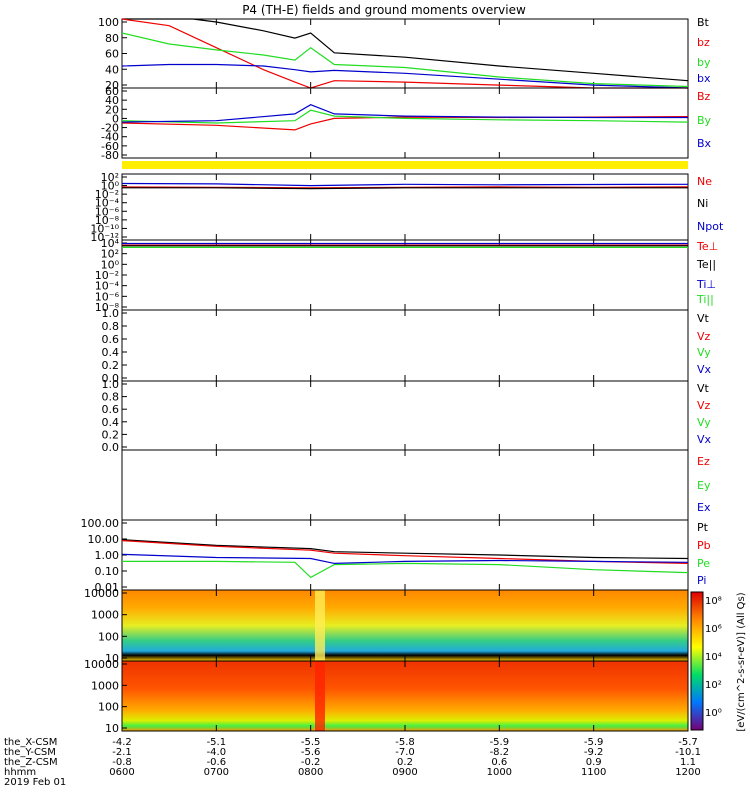  Describe the element at coordinates (706, 284) in the screenshot. I see `legend-temperature-2: Ti⊥` at that location.